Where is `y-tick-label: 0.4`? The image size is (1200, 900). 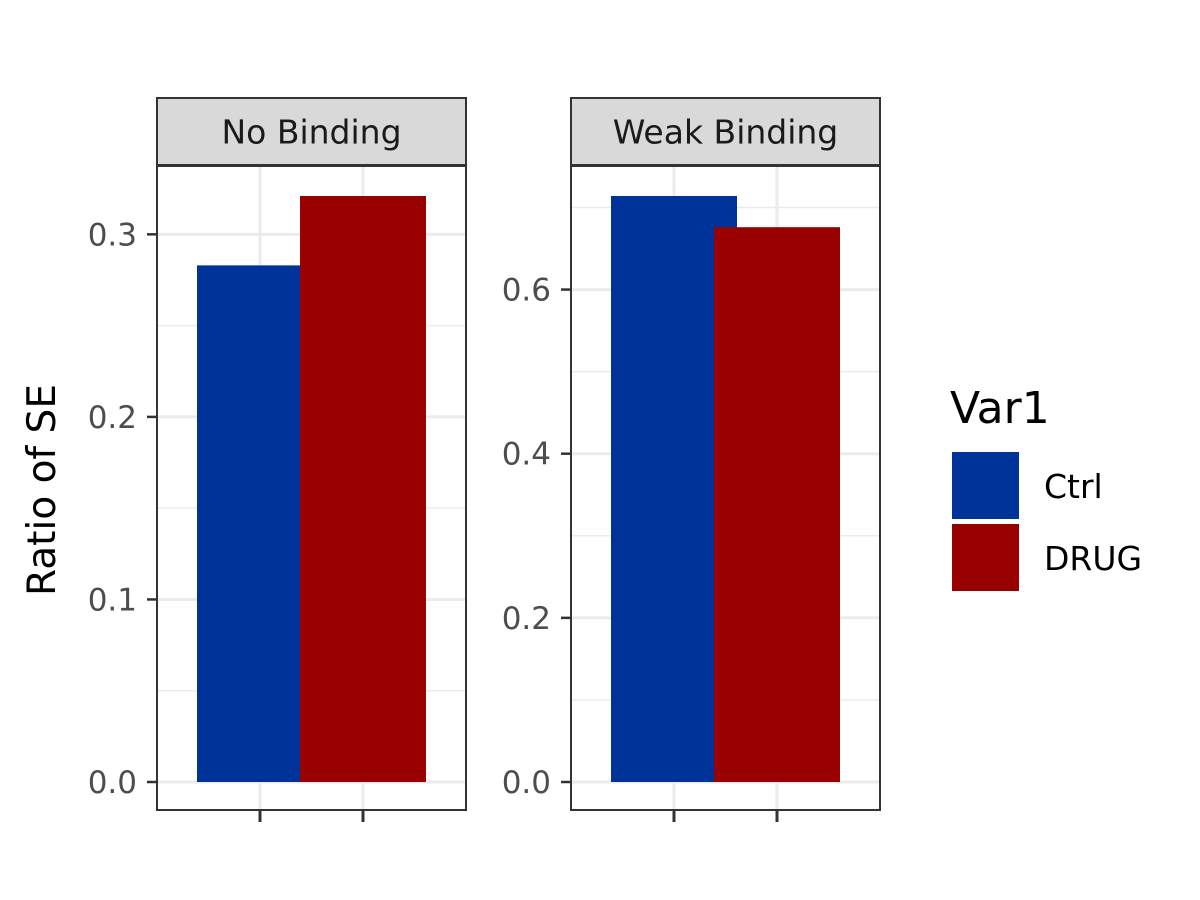 y-tick-label: 0.4 is located at coordinates (526, 455).